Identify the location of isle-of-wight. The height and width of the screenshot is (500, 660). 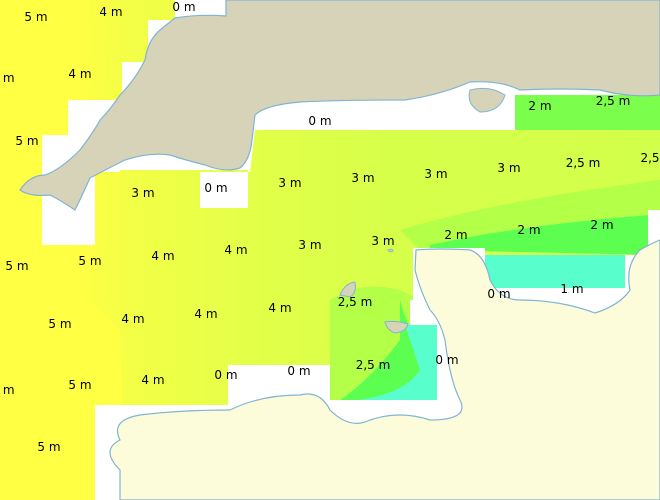
(487, 100).